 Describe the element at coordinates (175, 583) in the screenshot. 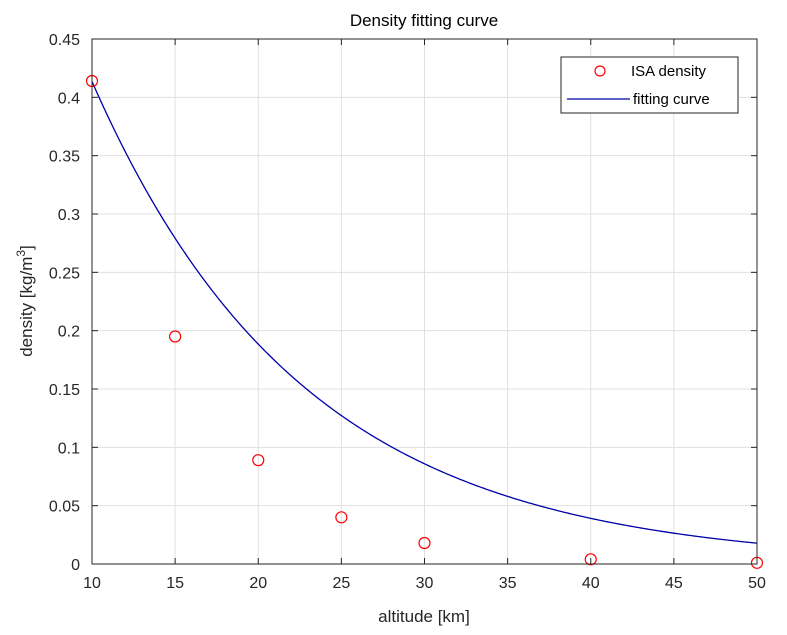

I see `x-tick-label: 15` at that location.